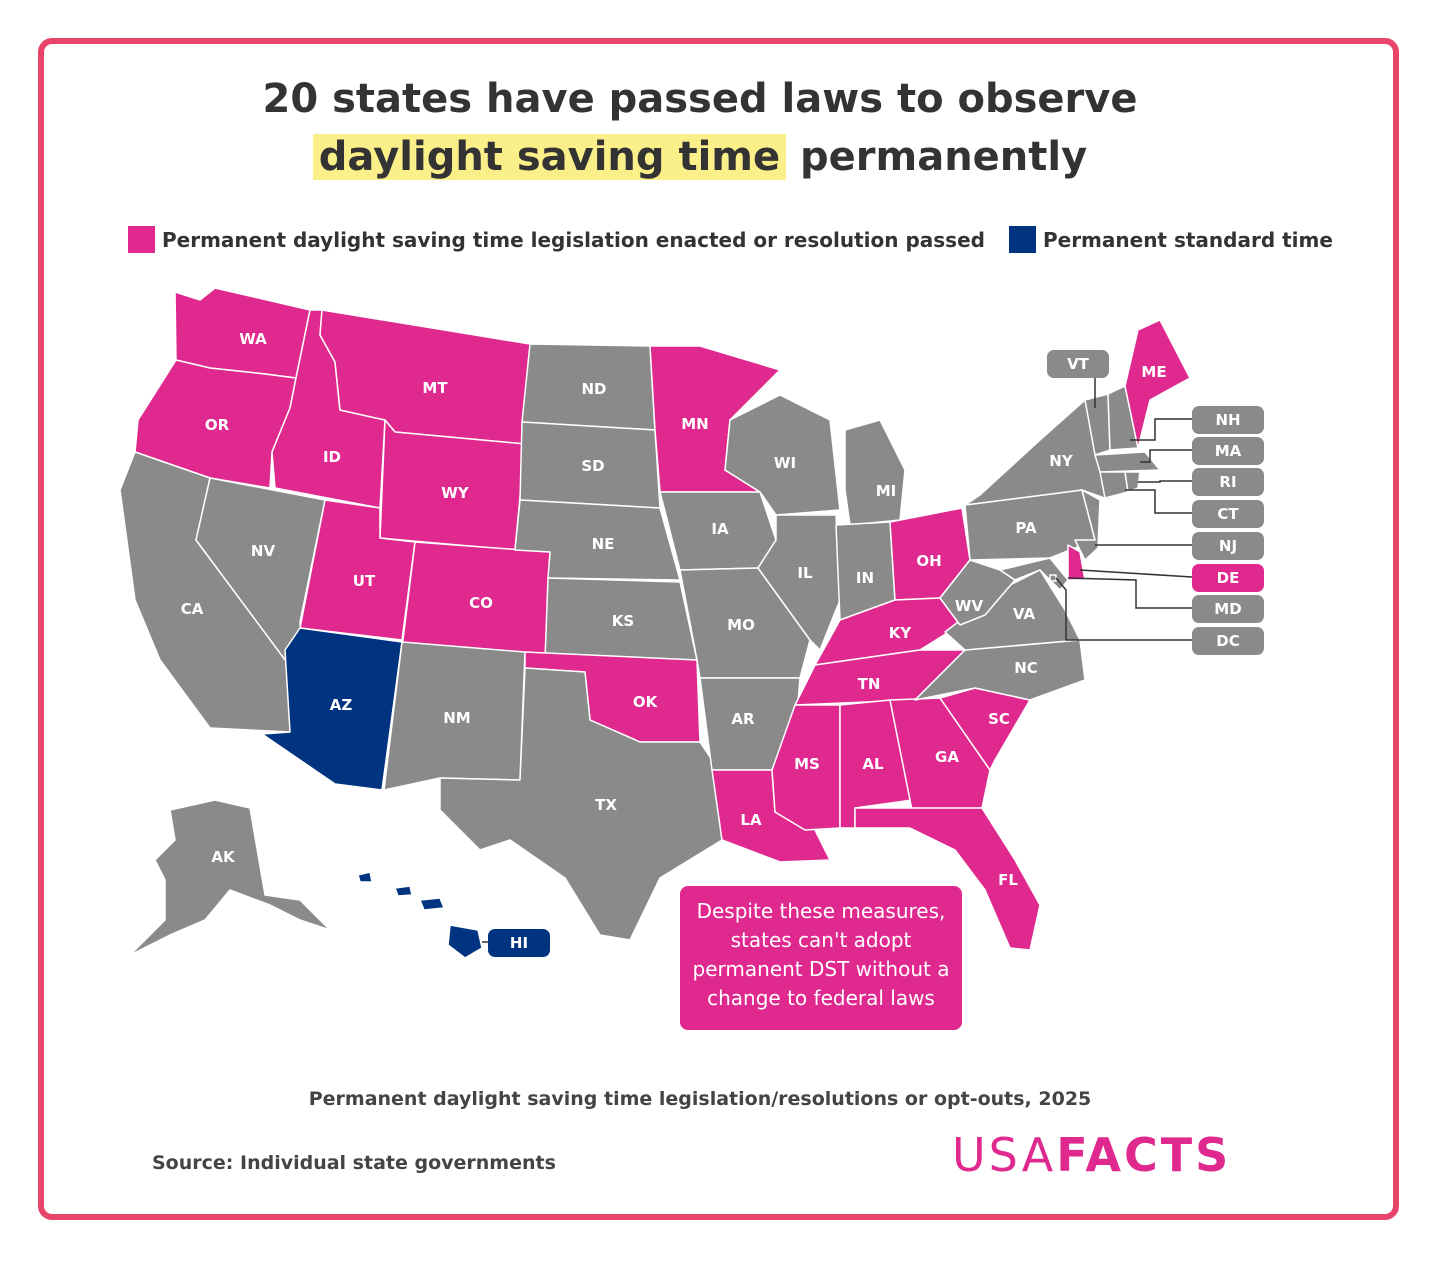  What do you see at coordinates (1026, 668) in the screenshot?
I see `state-label-nc: NC` at bounding box center [1026, 668].